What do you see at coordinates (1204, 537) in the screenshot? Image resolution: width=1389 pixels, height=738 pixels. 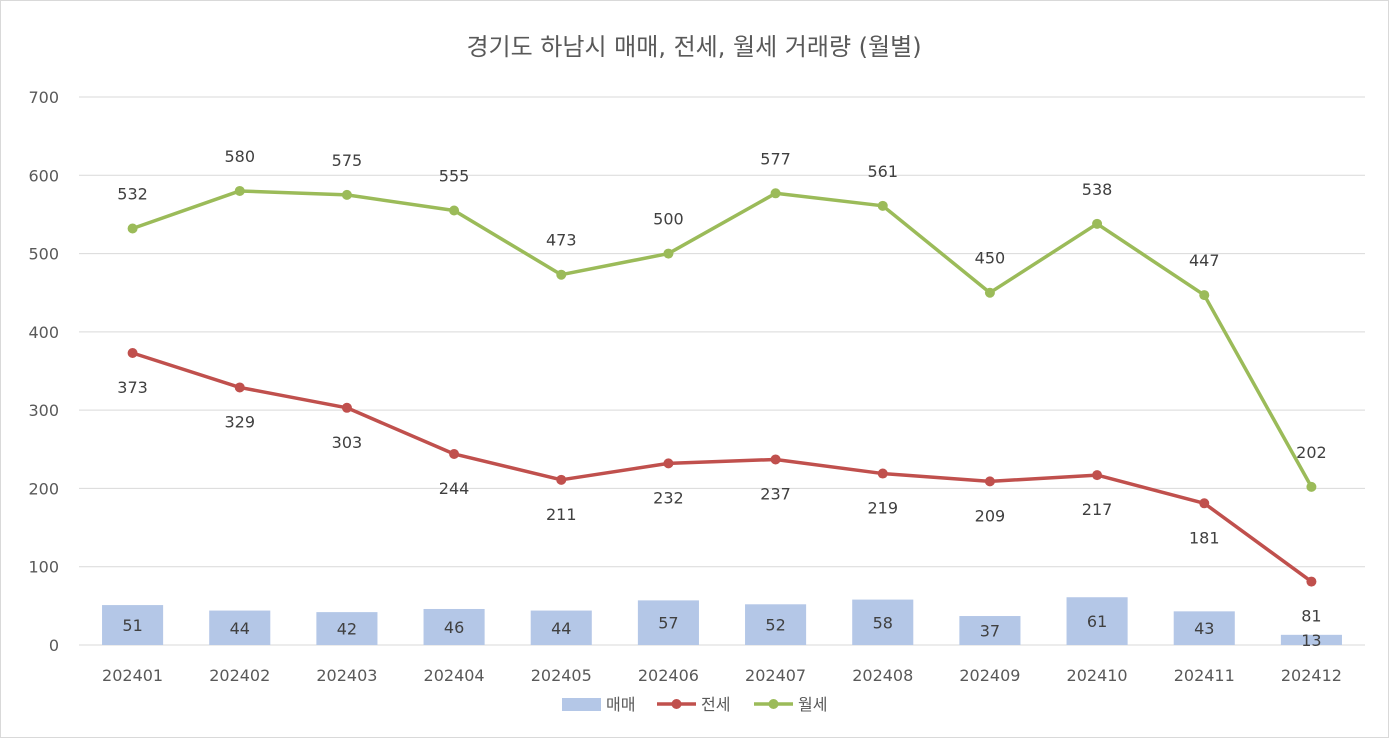 I see `line-data-label: 181` at bounding box center [1204, 537].